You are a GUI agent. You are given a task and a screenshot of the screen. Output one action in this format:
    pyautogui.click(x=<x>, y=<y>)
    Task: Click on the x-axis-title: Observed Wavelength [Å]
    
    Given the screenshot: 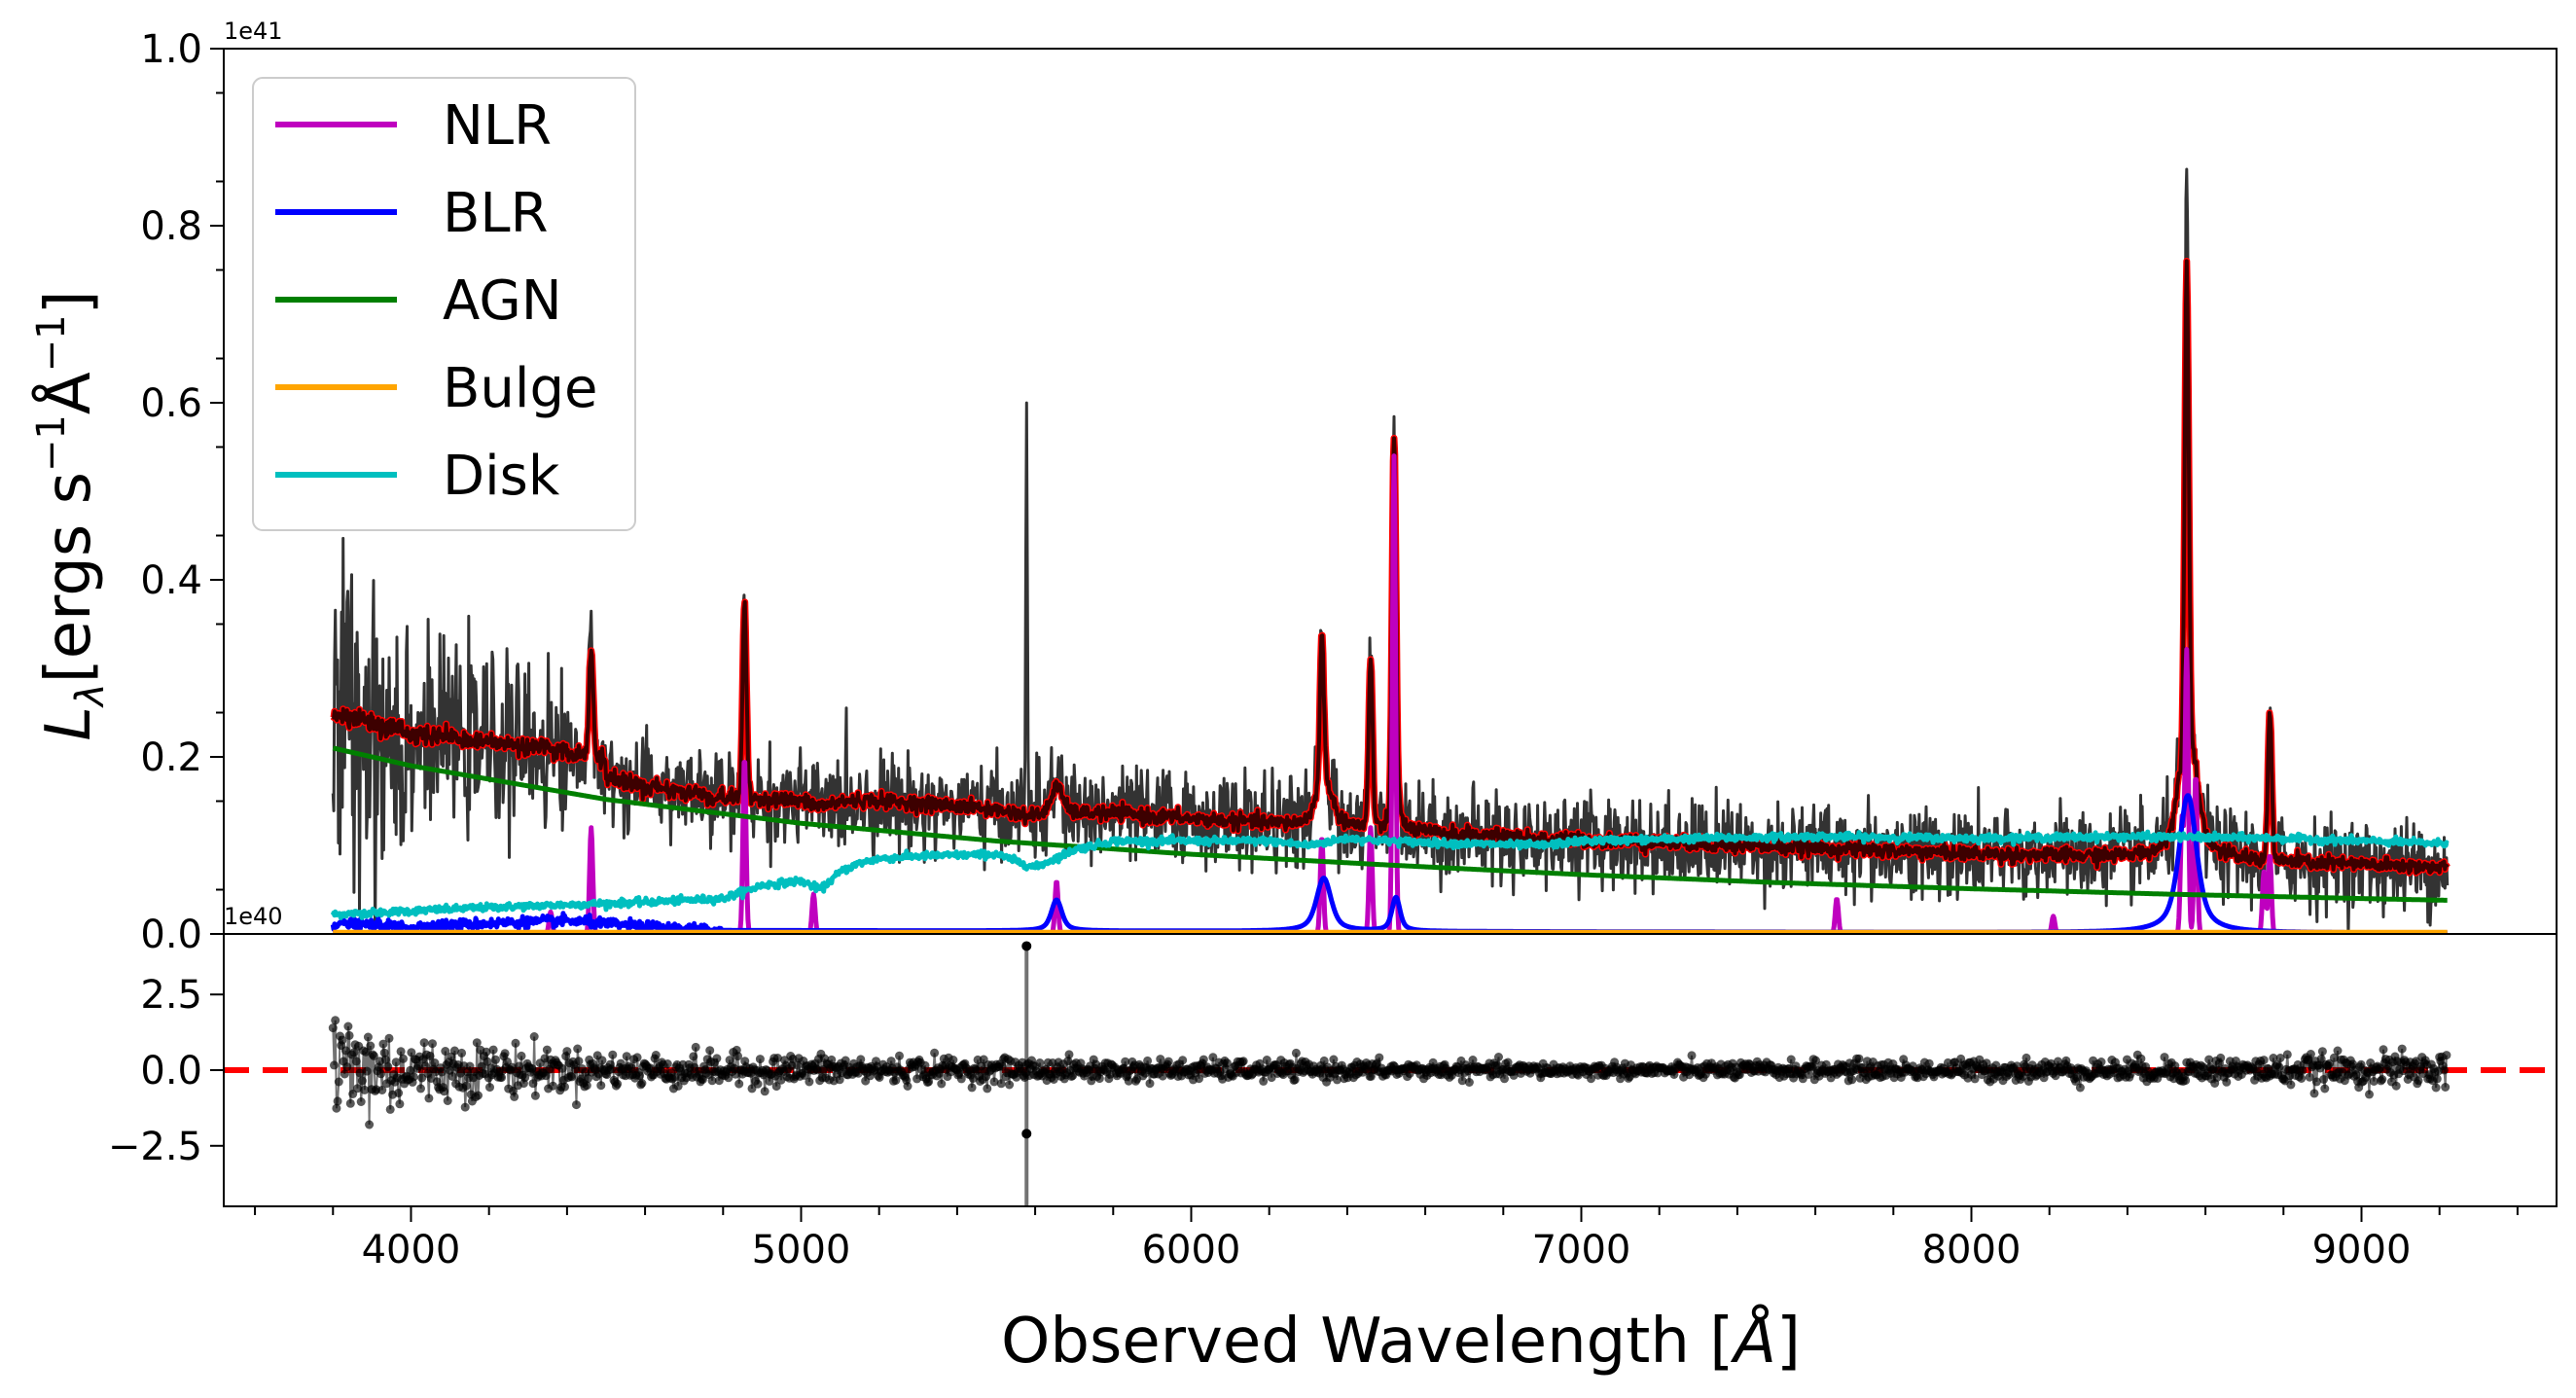 What is the action you would take?
    pyautogui.click(x=1401, y=1341)
    